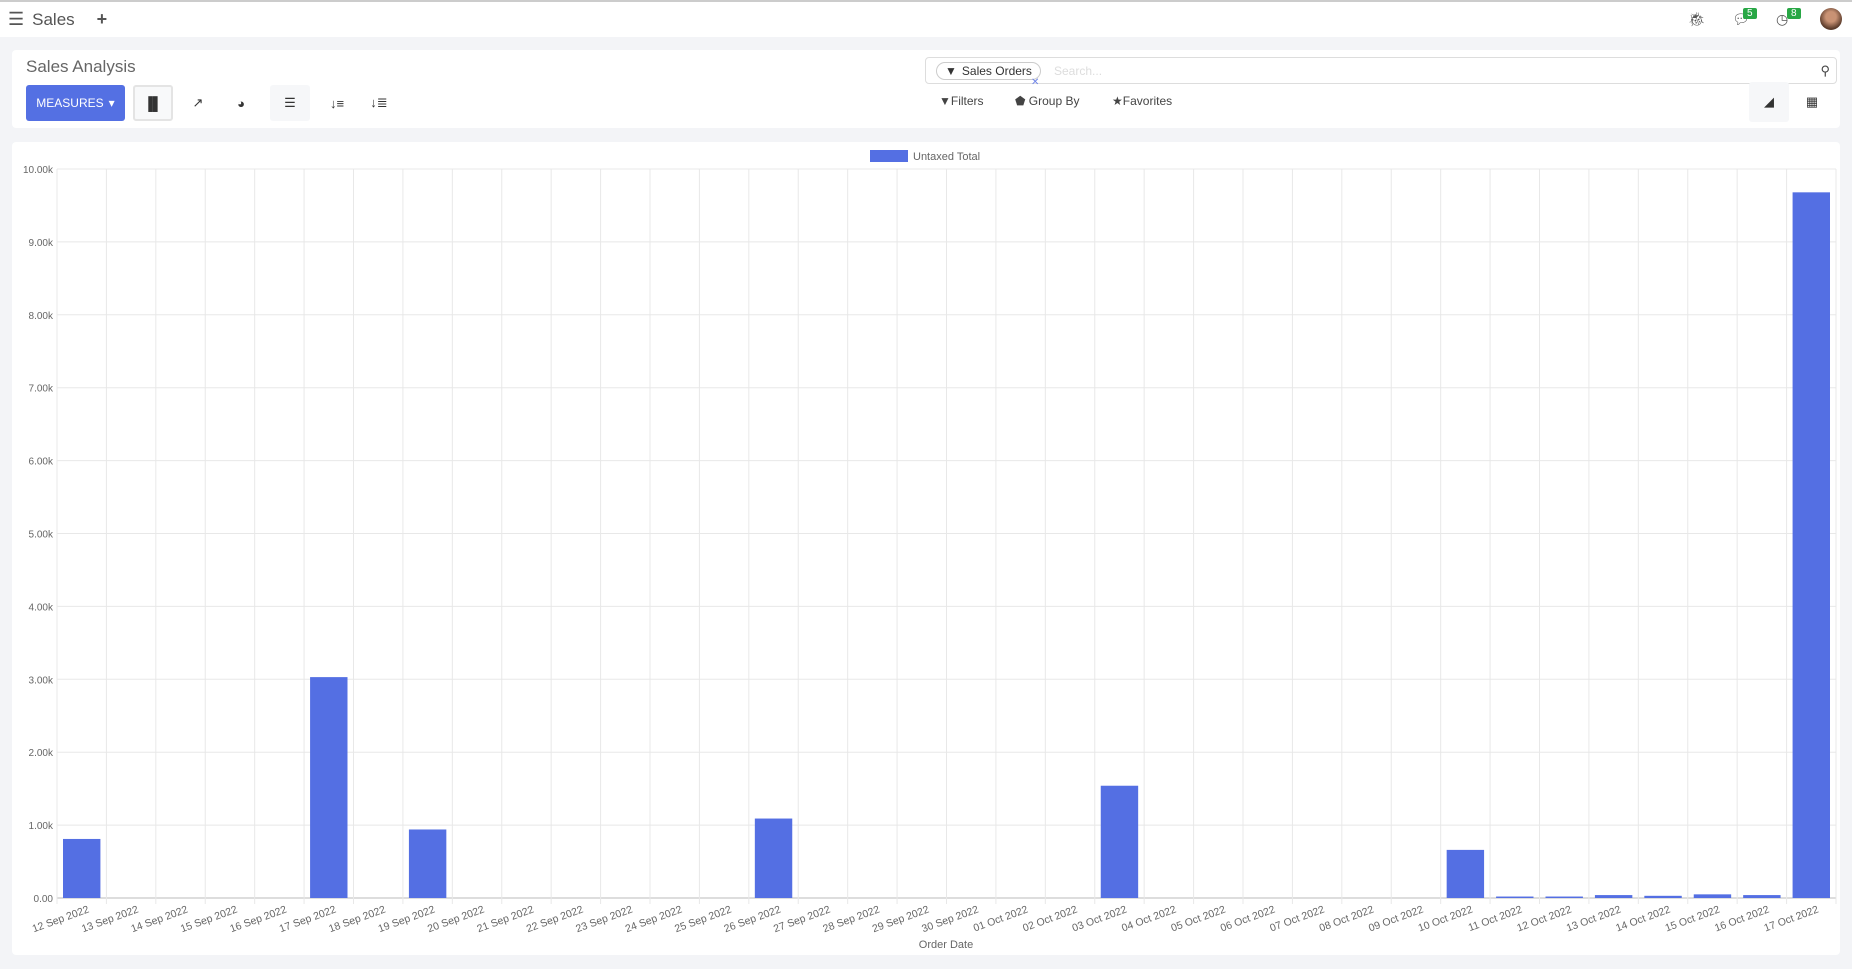 Image resolution: width=1852 pixels, height=969 pixels. I want to click on messages-badge: 5, so click(1750, 13).